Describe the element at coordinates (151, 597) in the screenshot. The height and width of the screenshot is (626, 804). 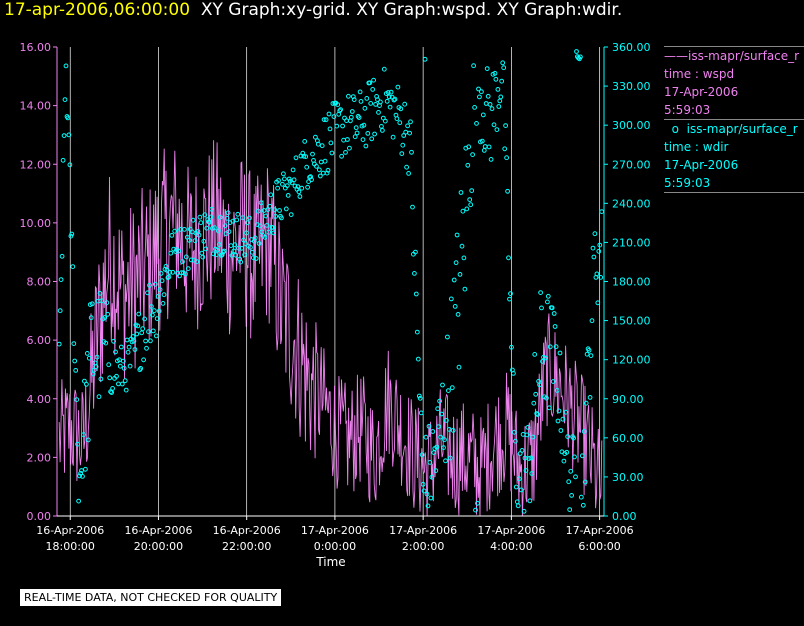
I see `quality-notice: REAL-TIME DATA, NOT CHECKED FOR QUALITY` at that location.